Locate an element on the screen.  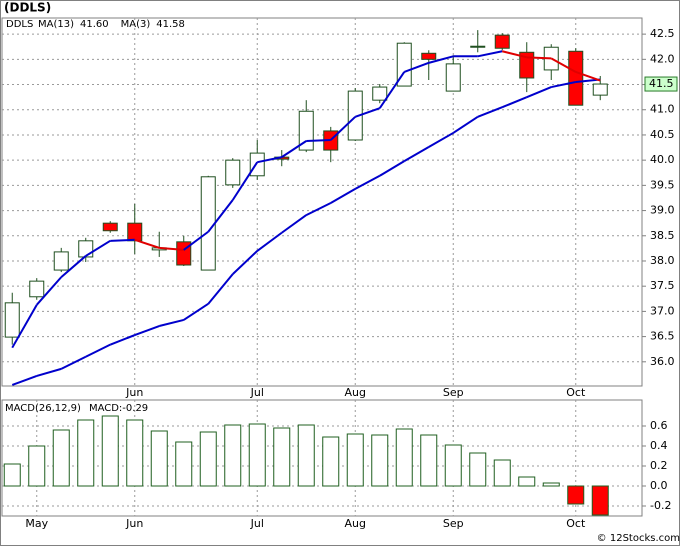
y-tick-label: 36.0 is located at coordinates (662, 361).